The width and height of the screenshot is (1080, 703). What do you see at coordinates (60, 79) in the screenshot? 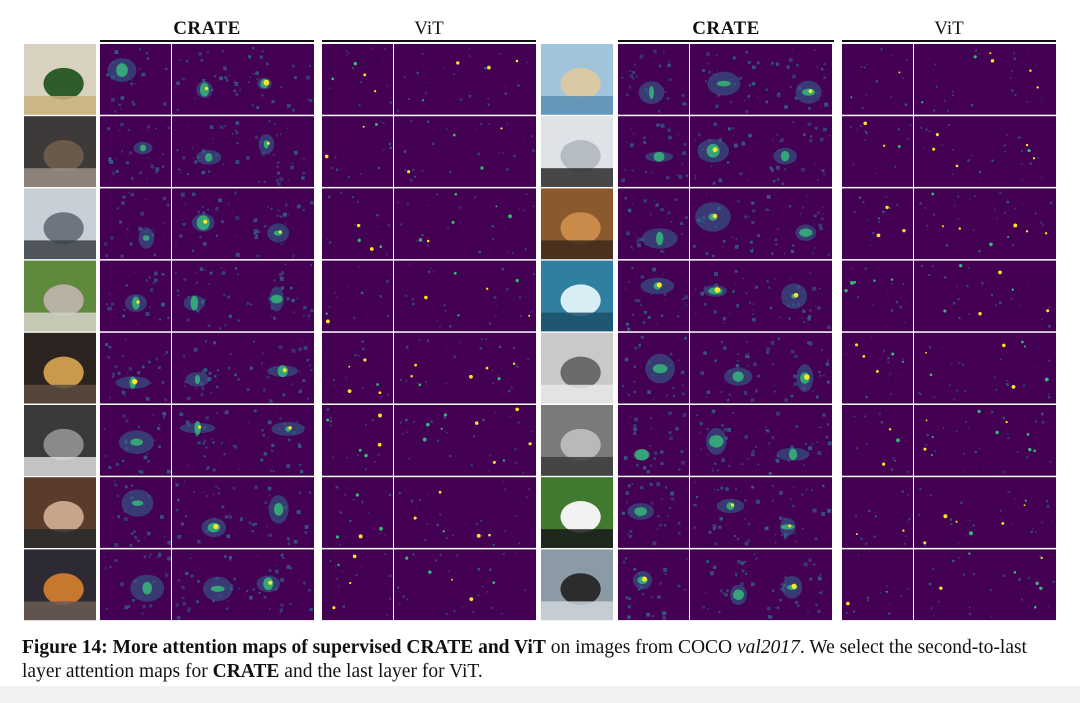
I see `food-bowl-thumbnail` at bounding box center [60, 79].